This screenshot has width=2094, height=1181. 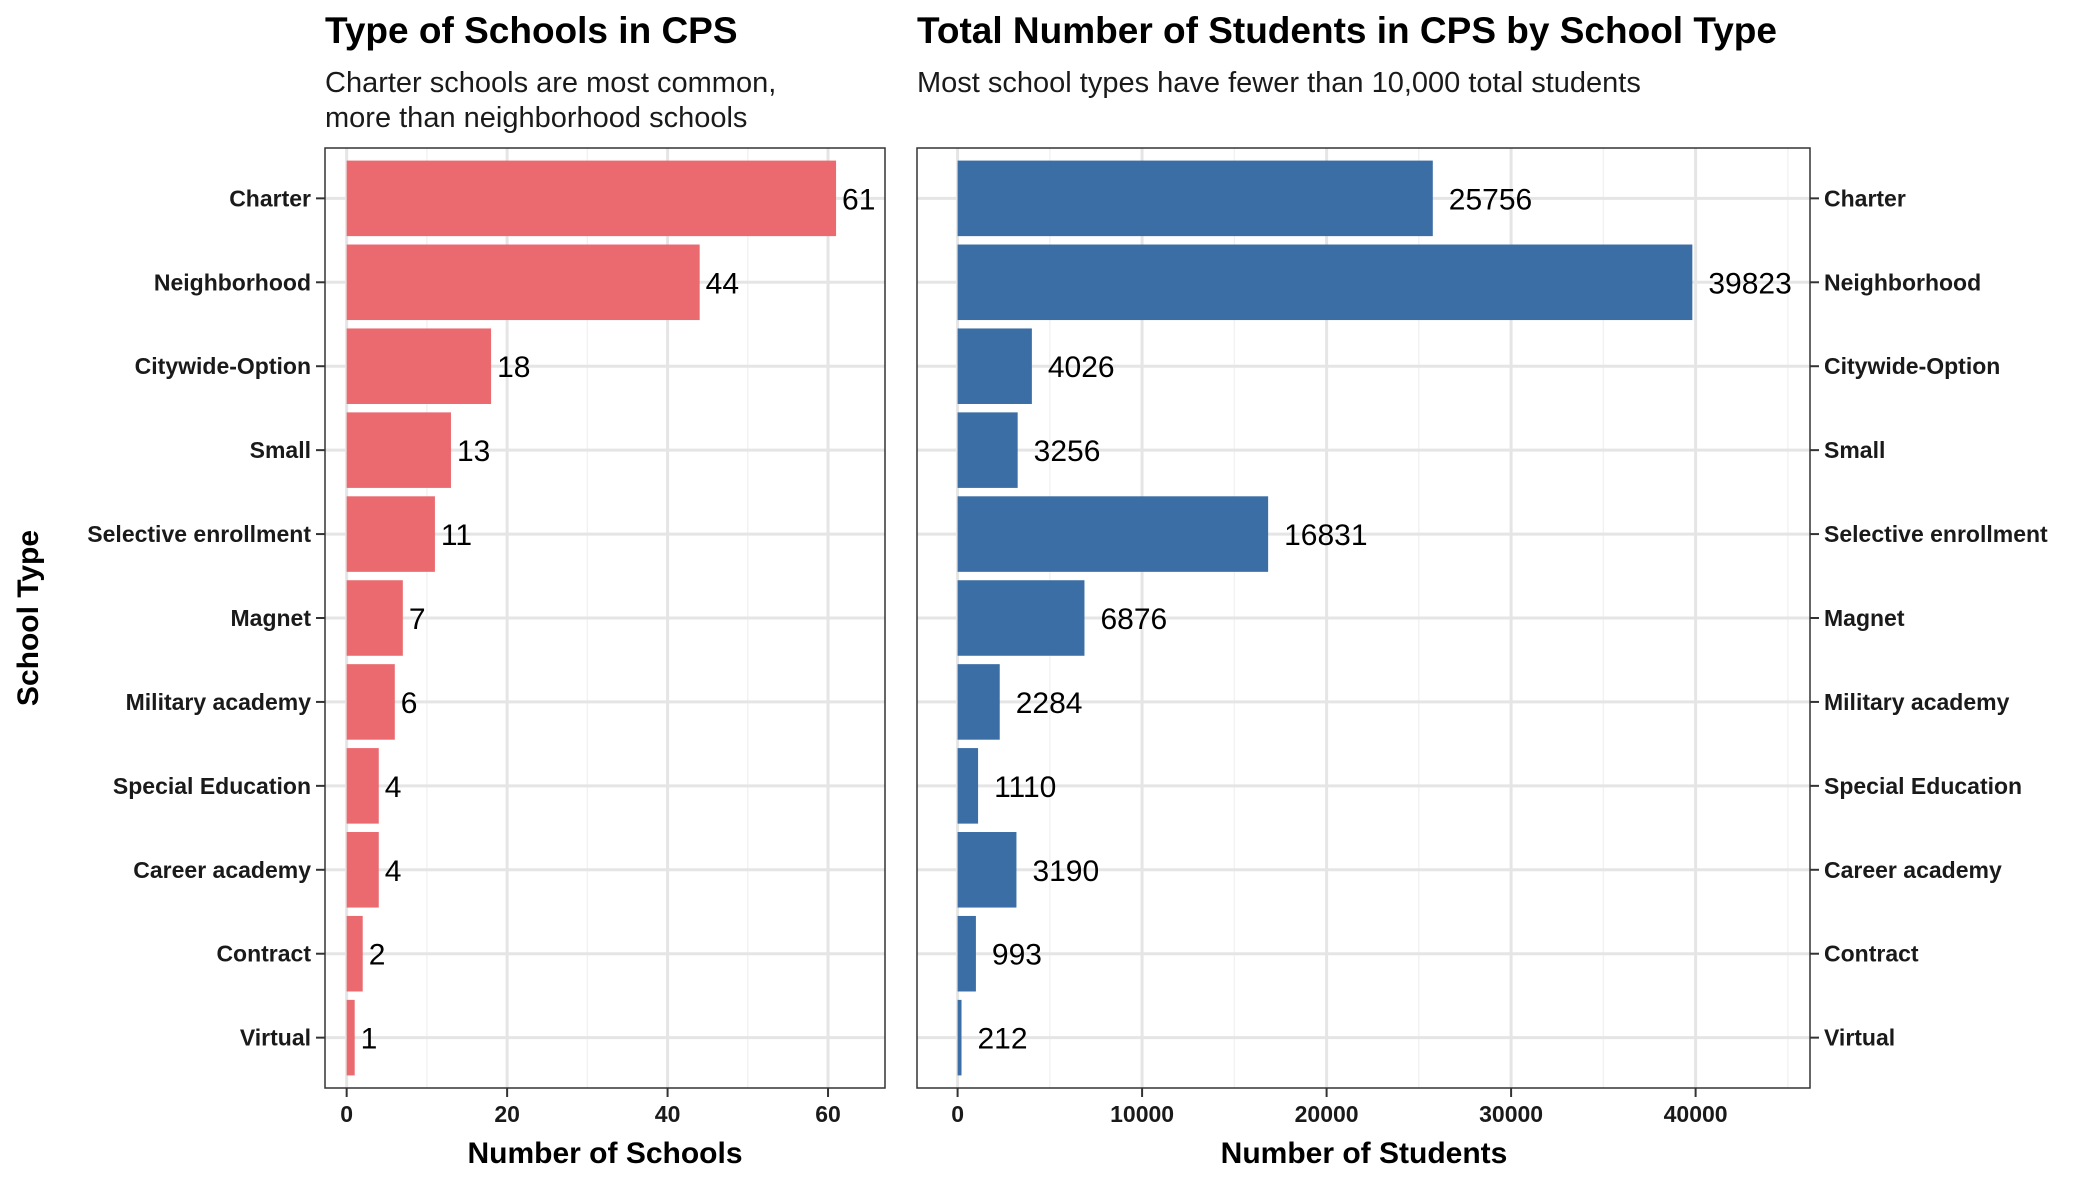 What do you see at coordinates (270, 198) in the screenshot?
I see `left-category-label-0: Charter` at bounding box center [270, 198].